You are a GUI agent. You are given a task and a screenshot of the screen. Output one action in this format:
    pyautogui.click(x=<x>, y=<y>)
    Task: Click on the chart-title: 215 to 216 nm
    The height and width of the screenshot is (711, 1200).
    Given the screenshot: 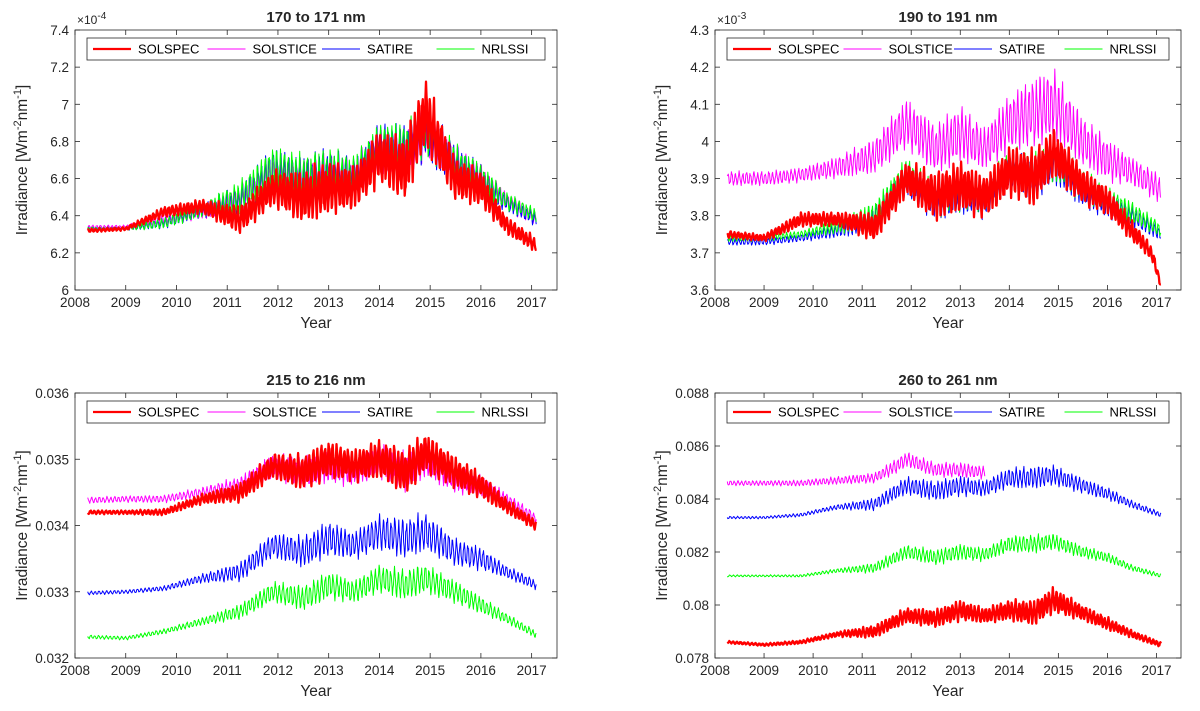 What is the action you would take?
    pyautogui.click(x=315, y=380)
    